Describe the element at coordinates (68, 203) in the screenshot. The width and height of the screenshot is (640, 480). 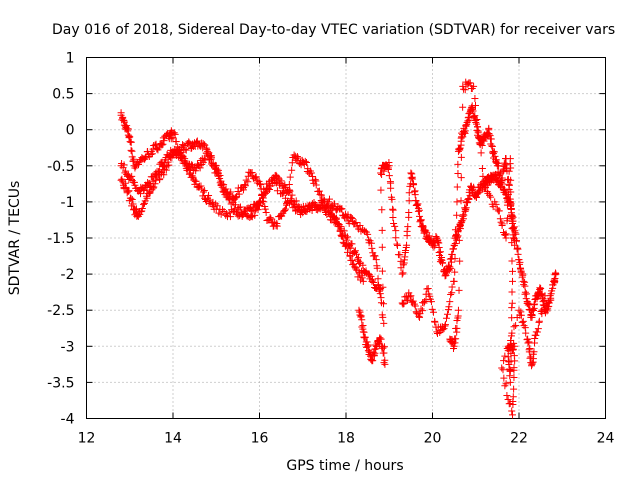
I see `y-tick-label: -1` at that location.